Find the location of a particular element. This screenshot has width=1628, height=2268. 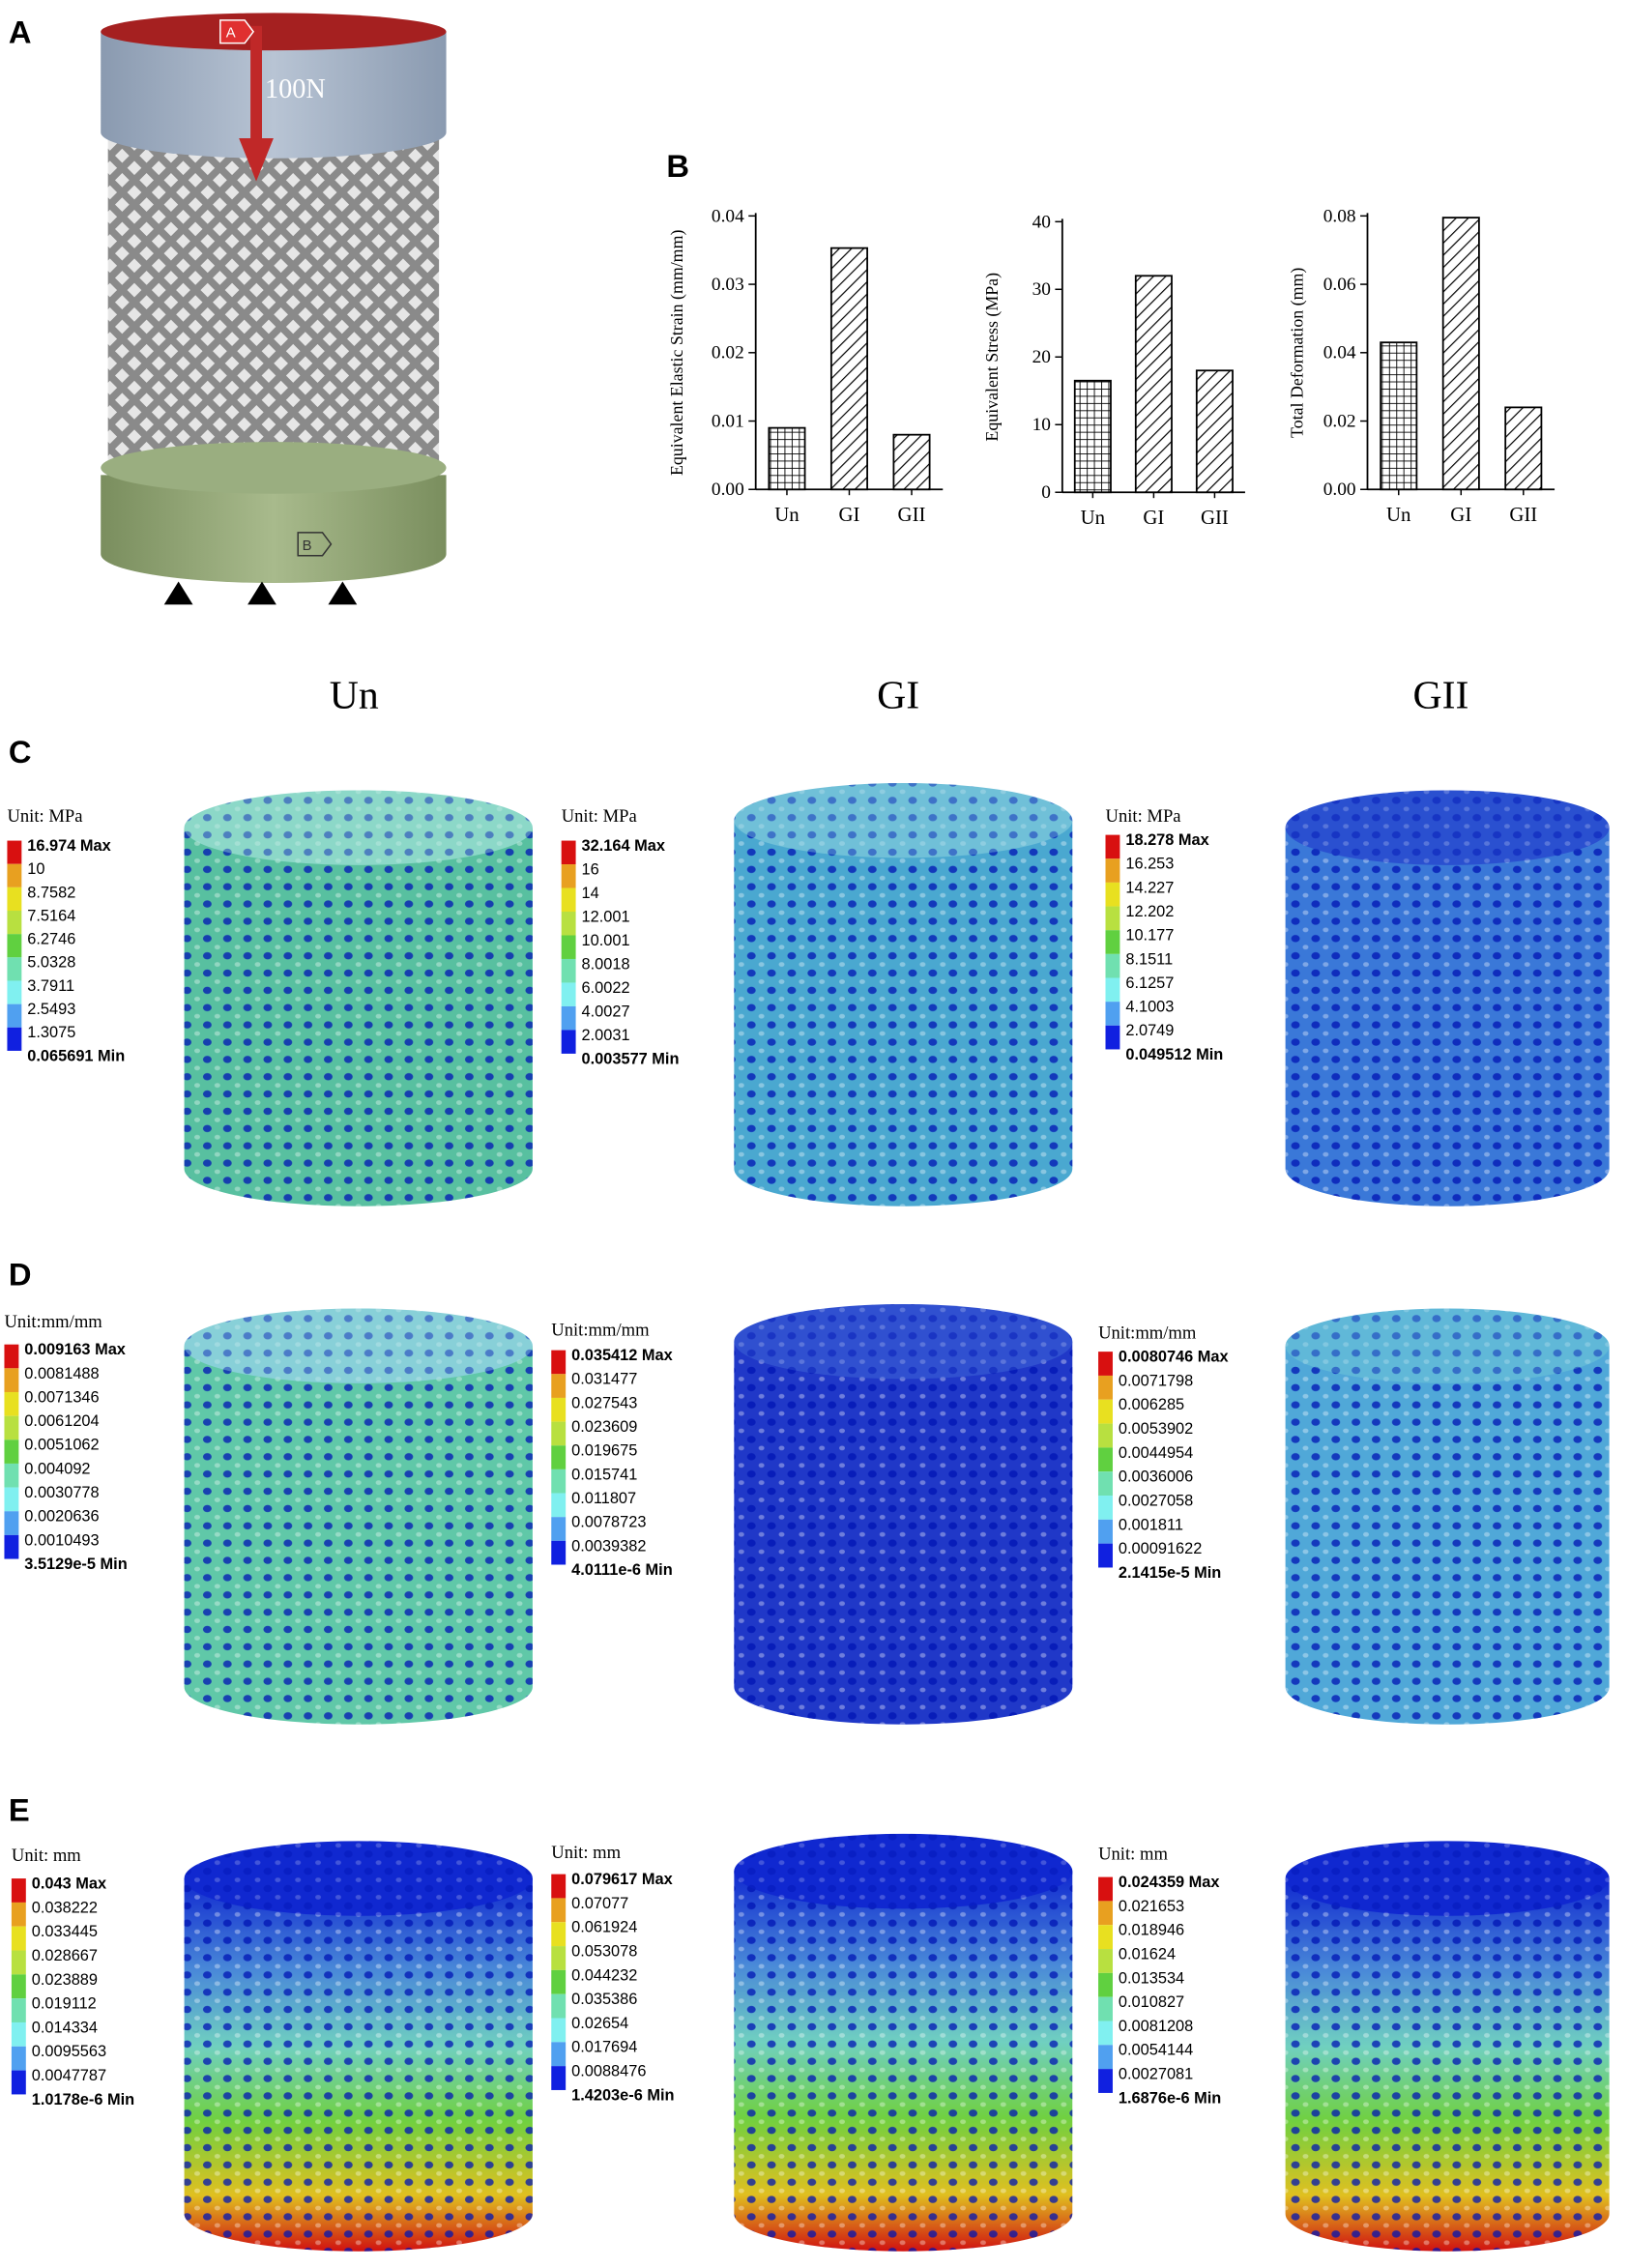

legend-label: 14 is located at coordinates (590, 893).